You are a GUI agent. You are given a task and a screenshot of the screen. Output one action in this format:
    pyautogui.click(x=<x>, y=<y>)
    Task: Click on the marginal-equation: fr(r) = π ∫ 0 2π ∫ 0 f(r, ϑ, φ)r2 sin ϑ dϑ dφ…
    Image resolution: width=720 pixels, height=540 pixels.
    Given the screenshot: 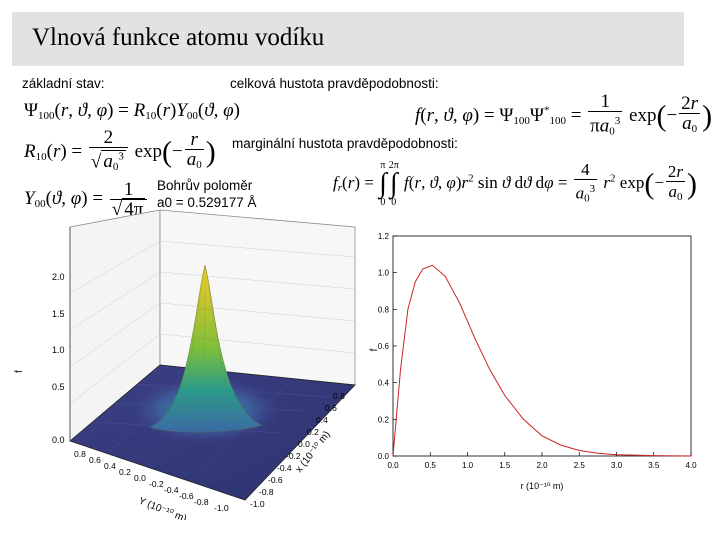 What is the action you would take?
    pyautogui.click(x=515, y=184)
    